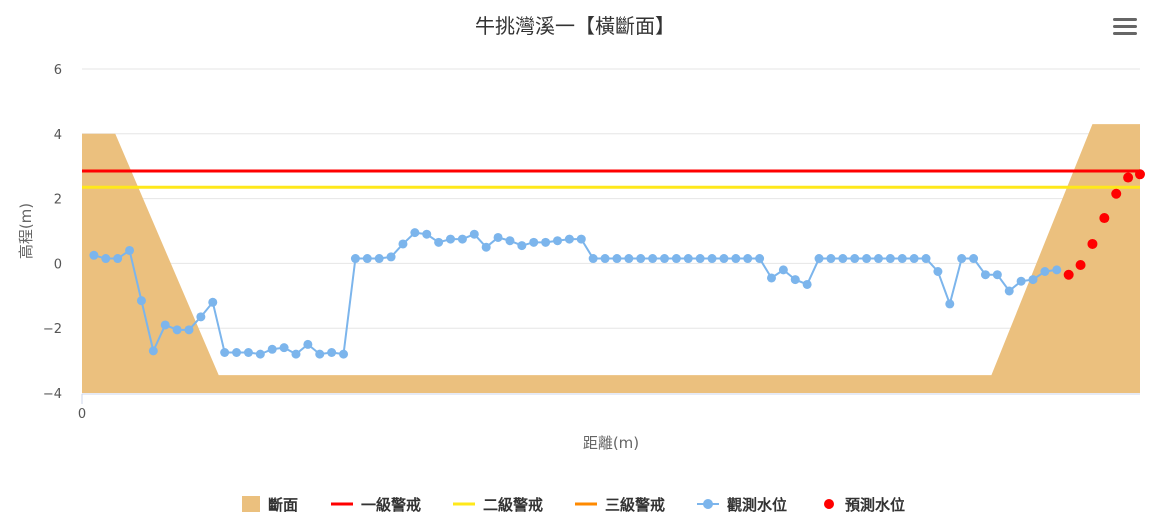 This screenshot has width=1150, height=528. I want to click on legend-label: 斷面, so click(283, 505).